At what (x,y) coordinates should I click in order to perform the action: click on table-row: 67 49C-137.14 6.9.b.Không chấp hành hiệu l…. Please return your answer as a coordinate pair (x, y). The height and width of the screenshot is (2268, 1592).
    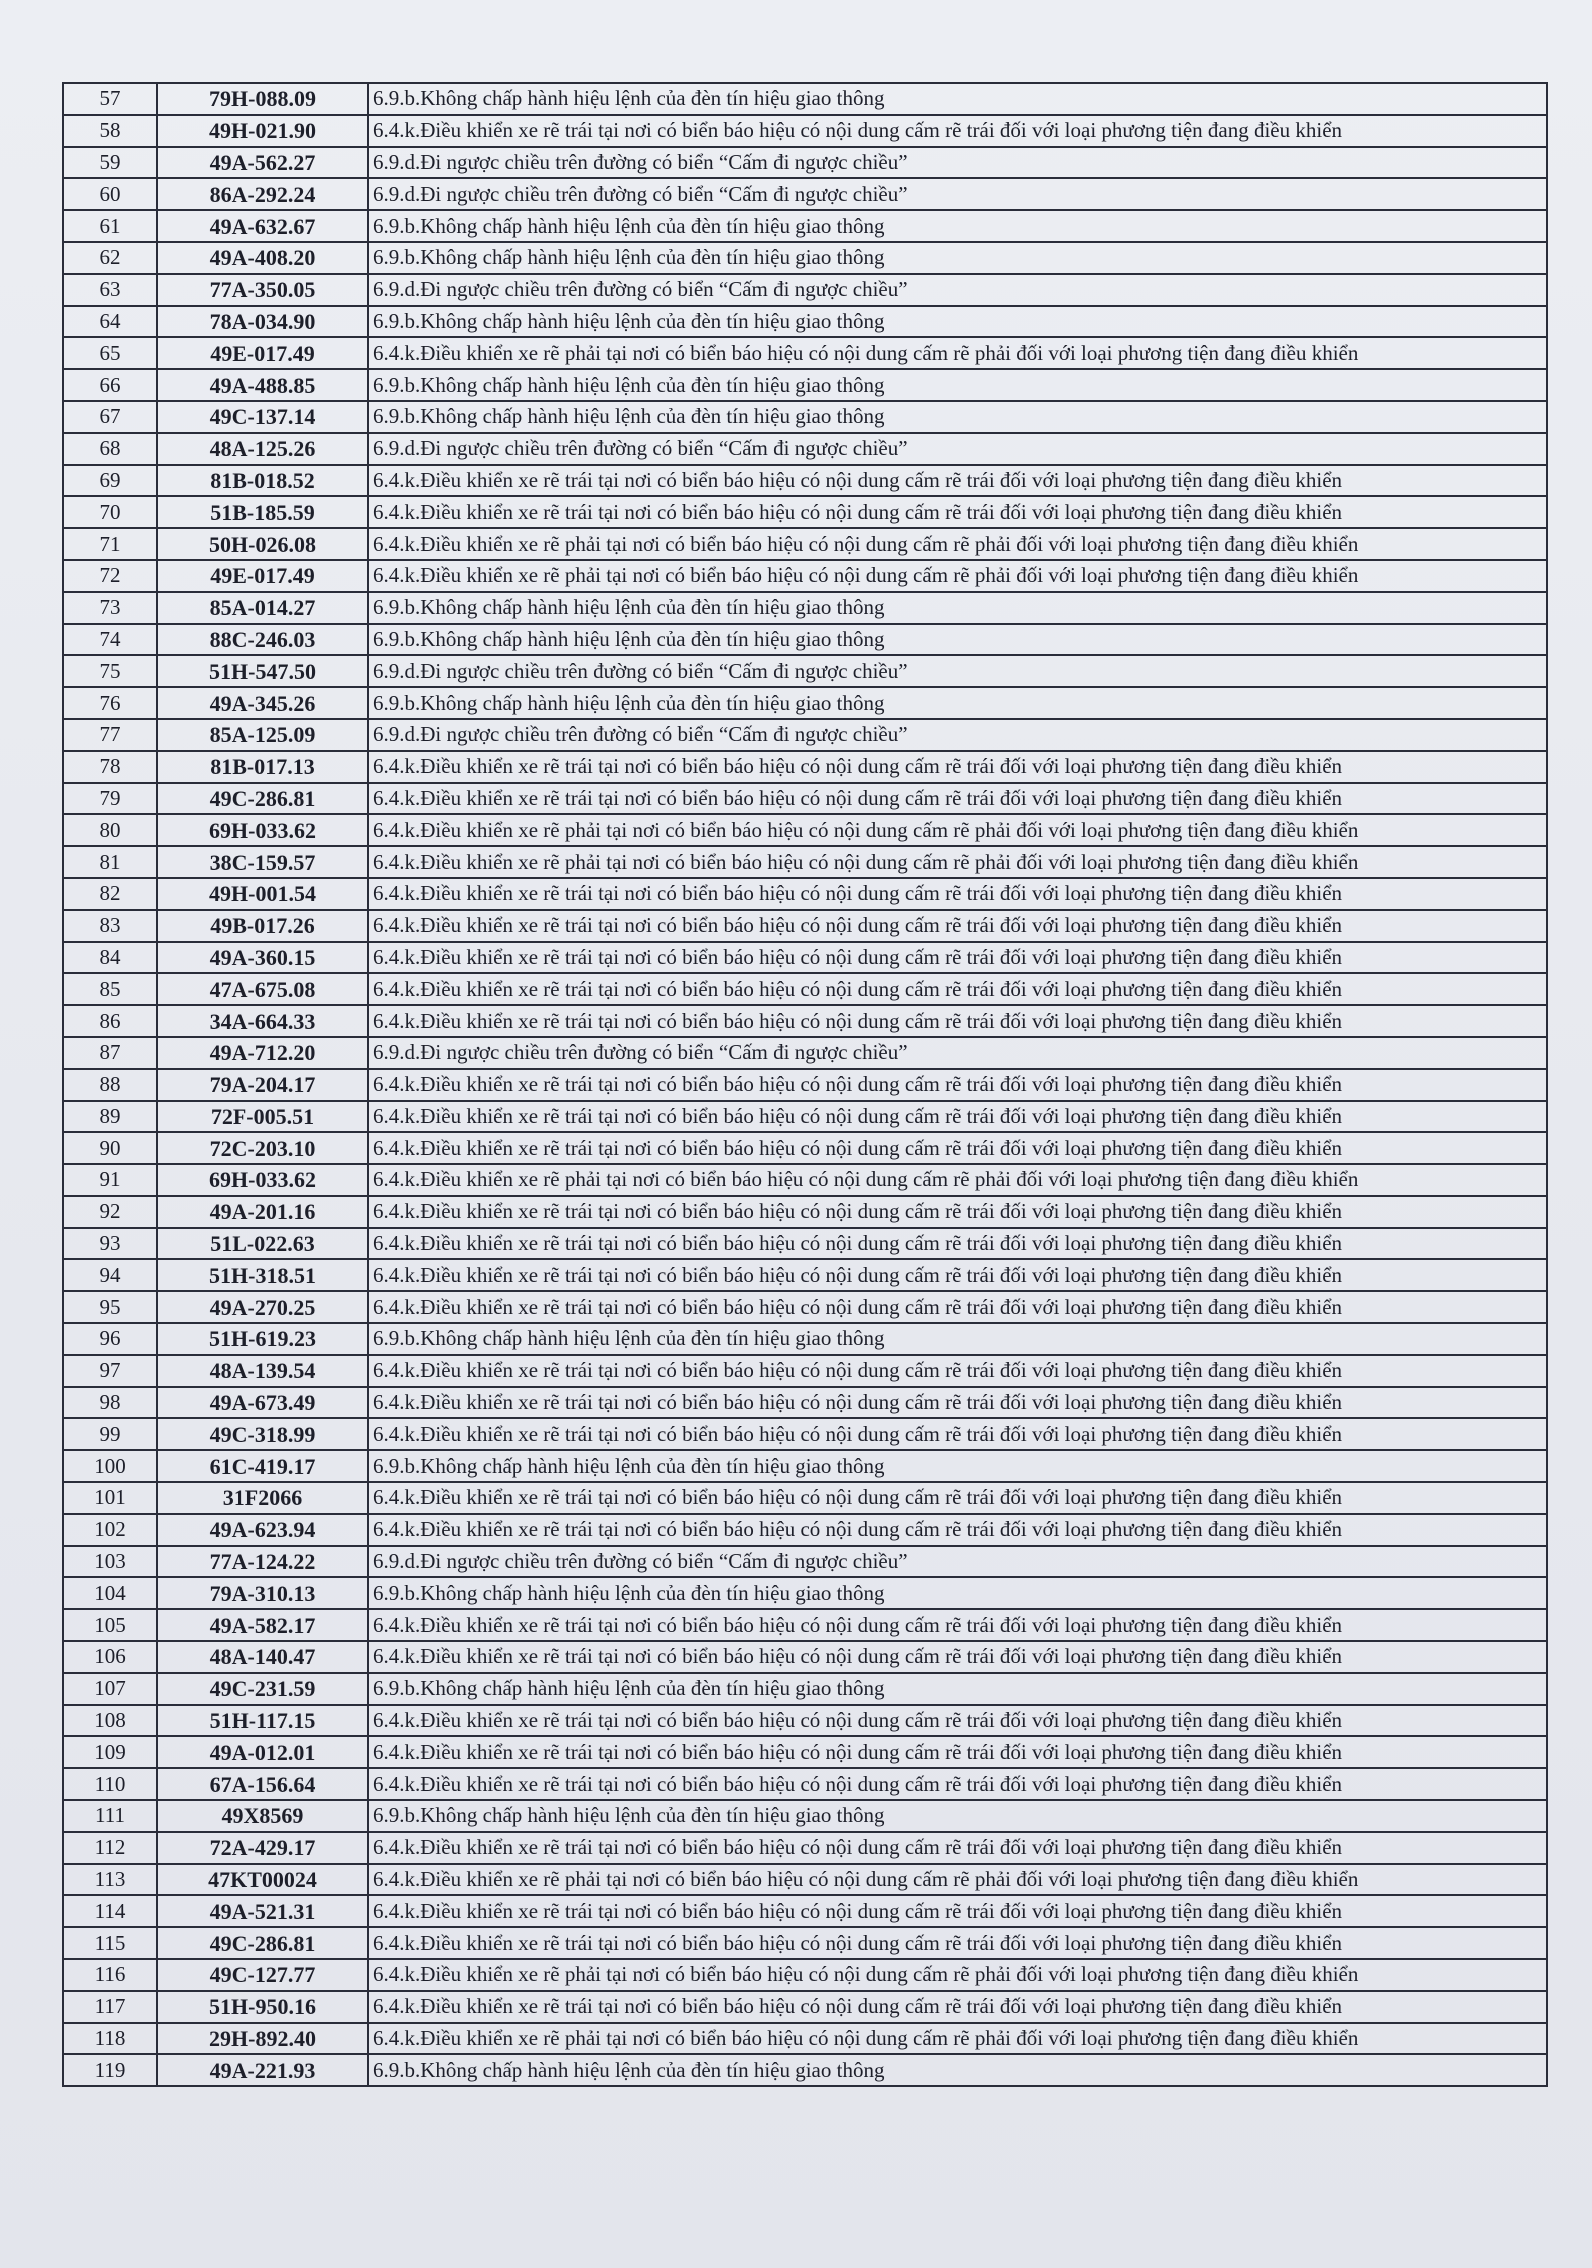
    Looking at the image, I should click on (805, 416).